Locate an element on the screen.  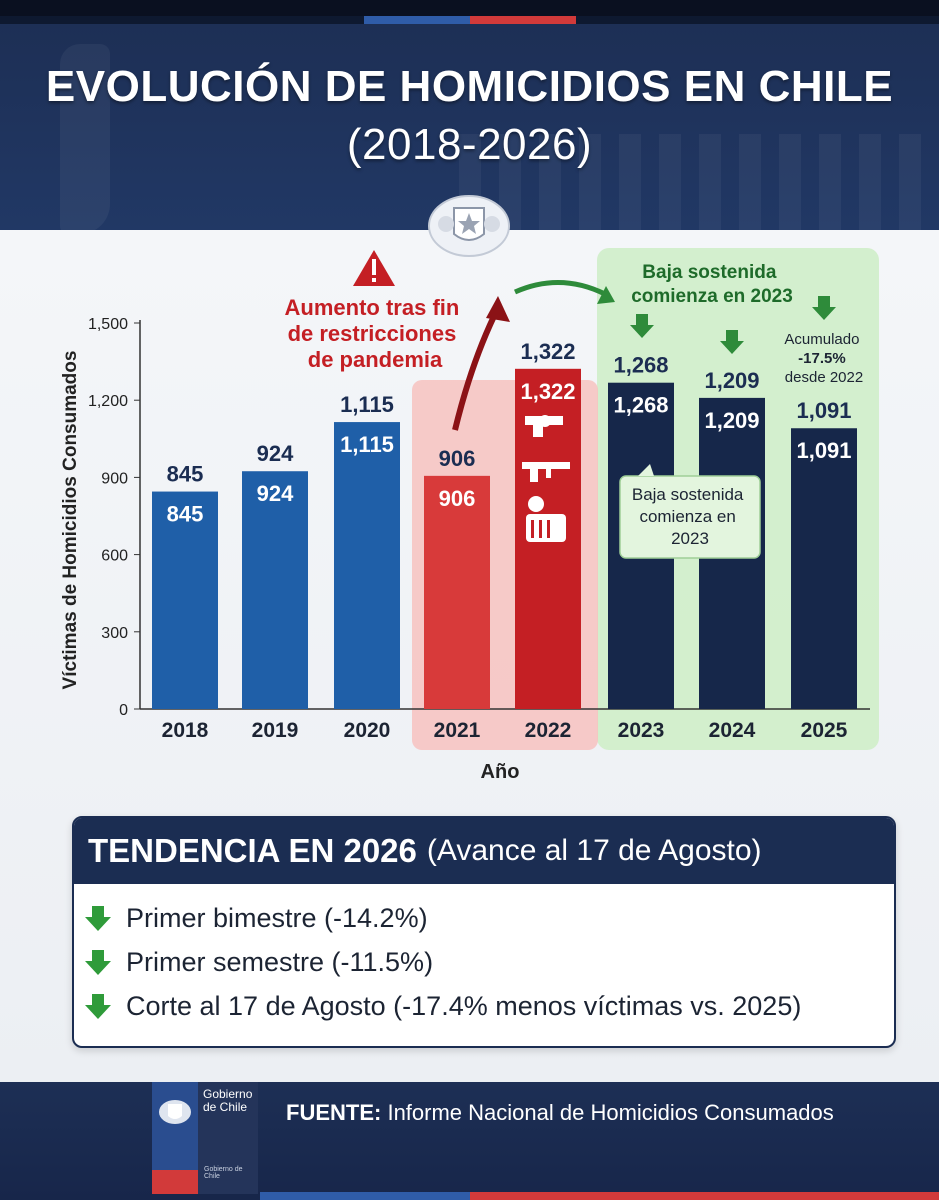
x-tick-label: 2021 is located at coordinates (457, 730).